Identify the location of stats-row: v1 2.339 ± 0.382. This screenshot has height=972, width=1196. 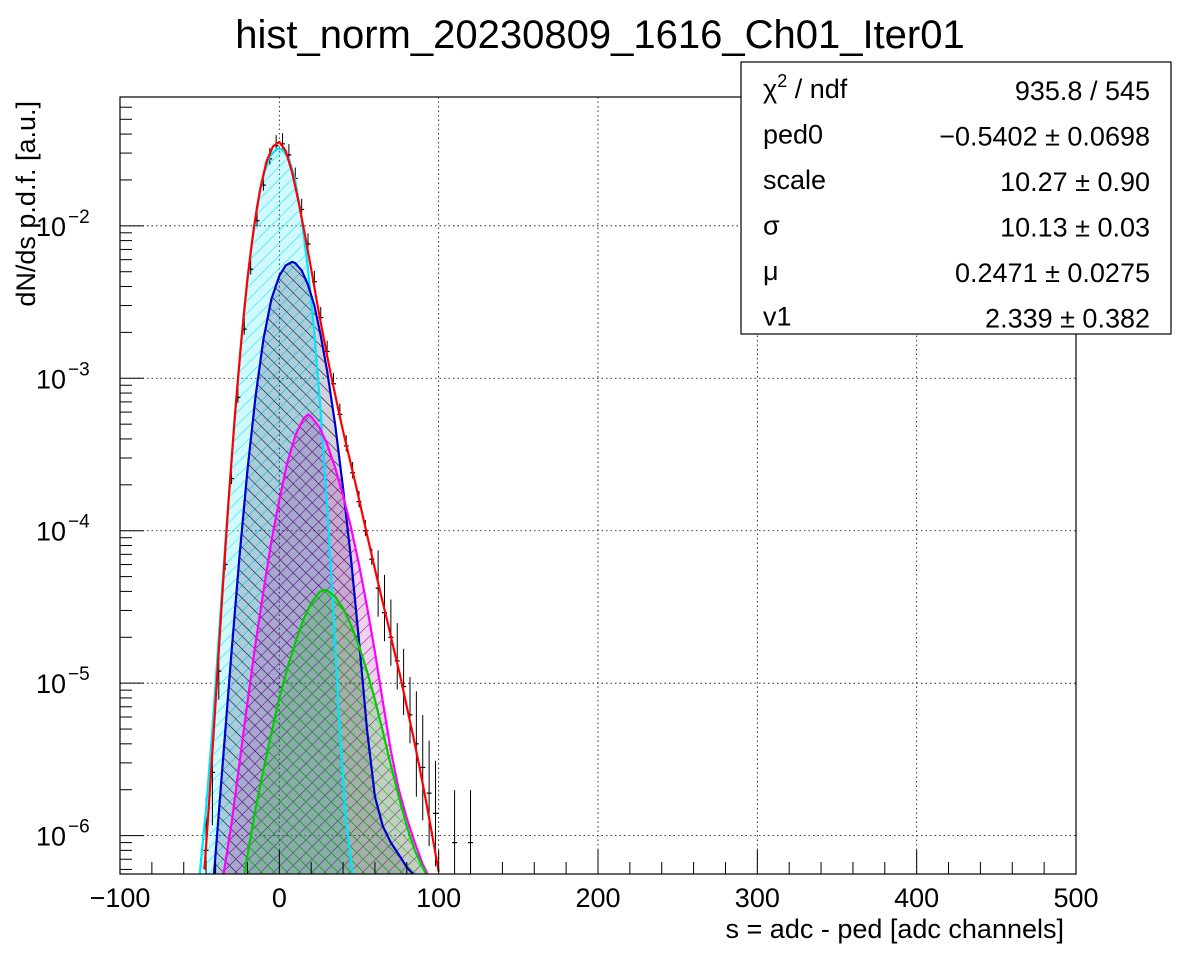
(956, 318).